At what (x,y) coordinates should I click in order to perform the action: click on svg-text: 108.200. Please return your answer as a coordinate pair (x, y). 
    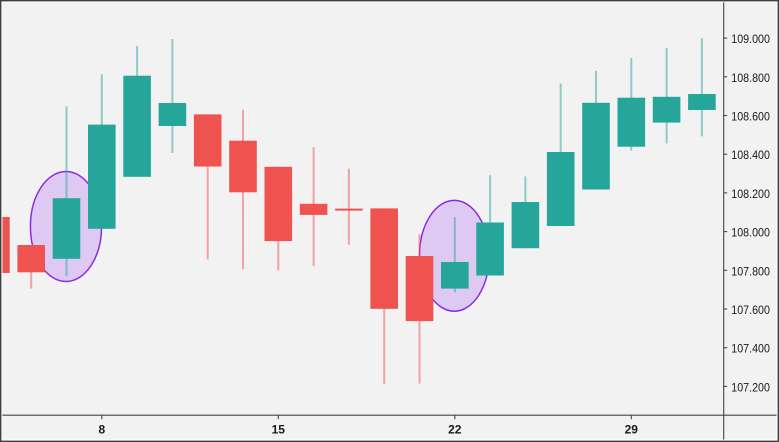
    Looking at the image, I should click on (750, 194).